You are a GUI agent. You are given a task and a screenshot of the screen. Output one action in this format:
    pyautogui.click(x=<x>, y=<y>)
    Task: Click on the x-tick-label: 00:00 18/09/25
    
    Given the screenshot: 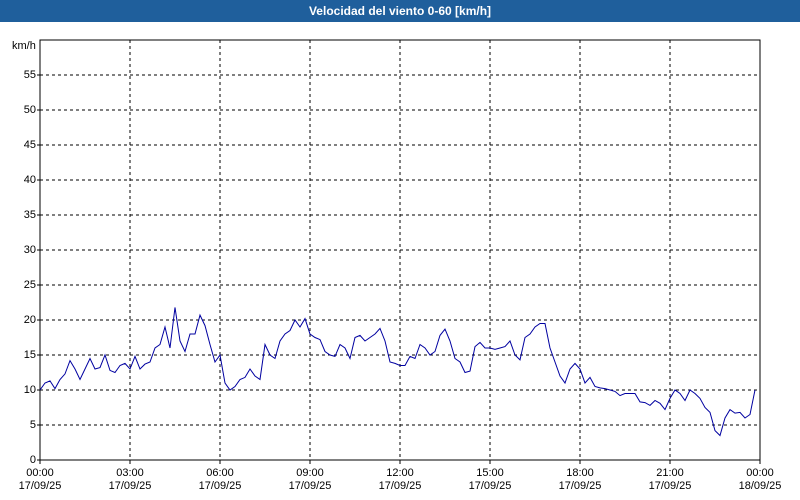 What is the action you would take?
    pyautogui.click(x=760, y=479)
    